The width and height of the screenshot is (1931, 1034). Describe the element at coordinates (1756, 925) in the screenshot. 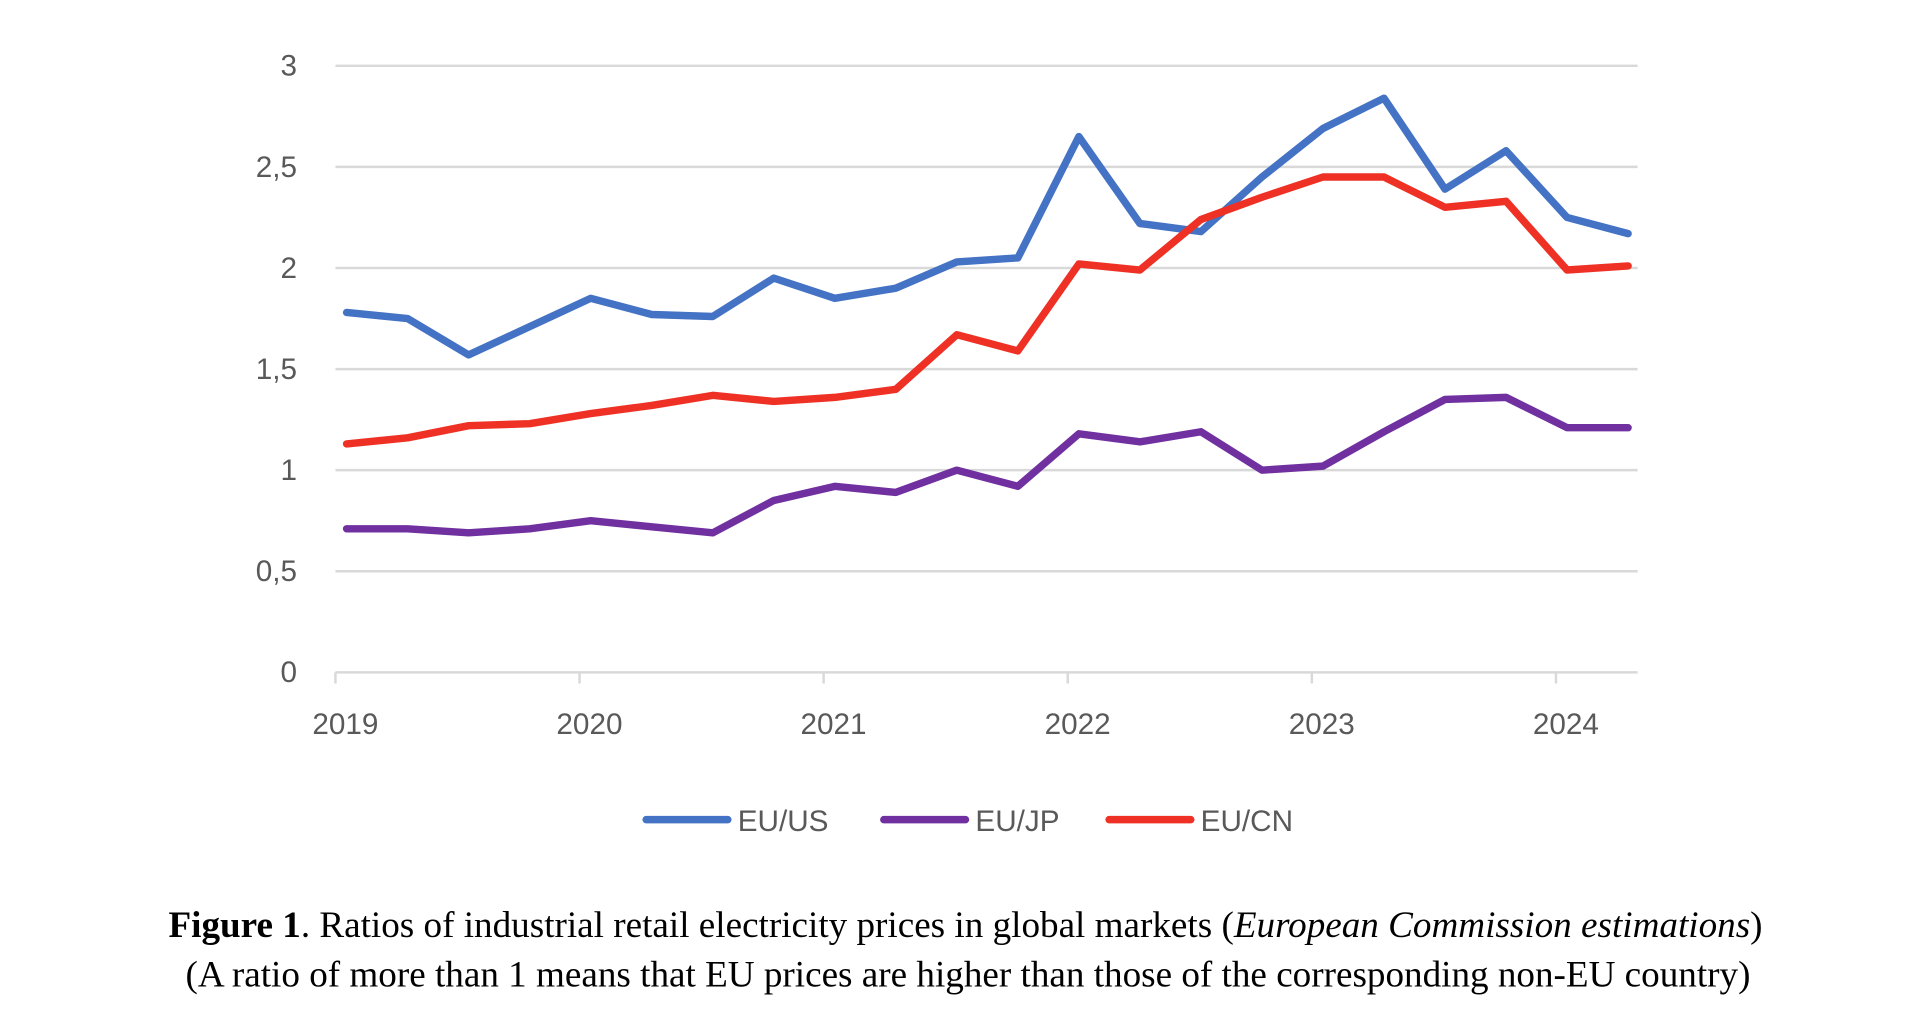

I see `caption-end: )` at that location.